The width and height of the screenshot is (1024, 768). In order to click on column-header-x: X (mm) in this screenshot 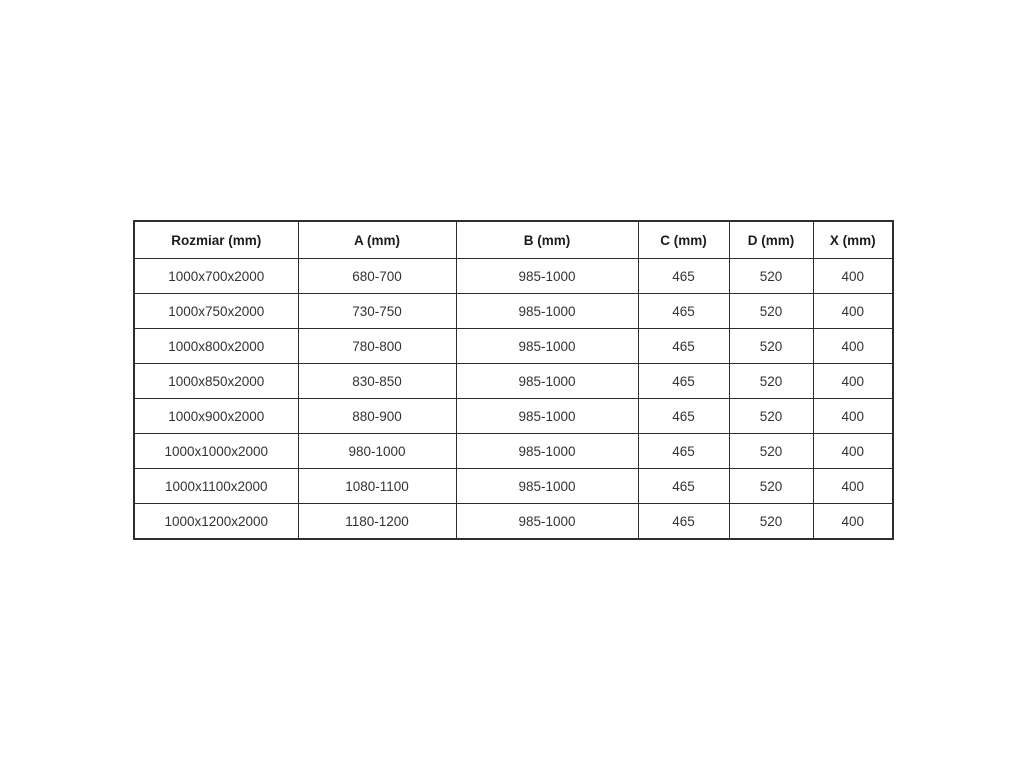, I will do `click(853, 239)`.